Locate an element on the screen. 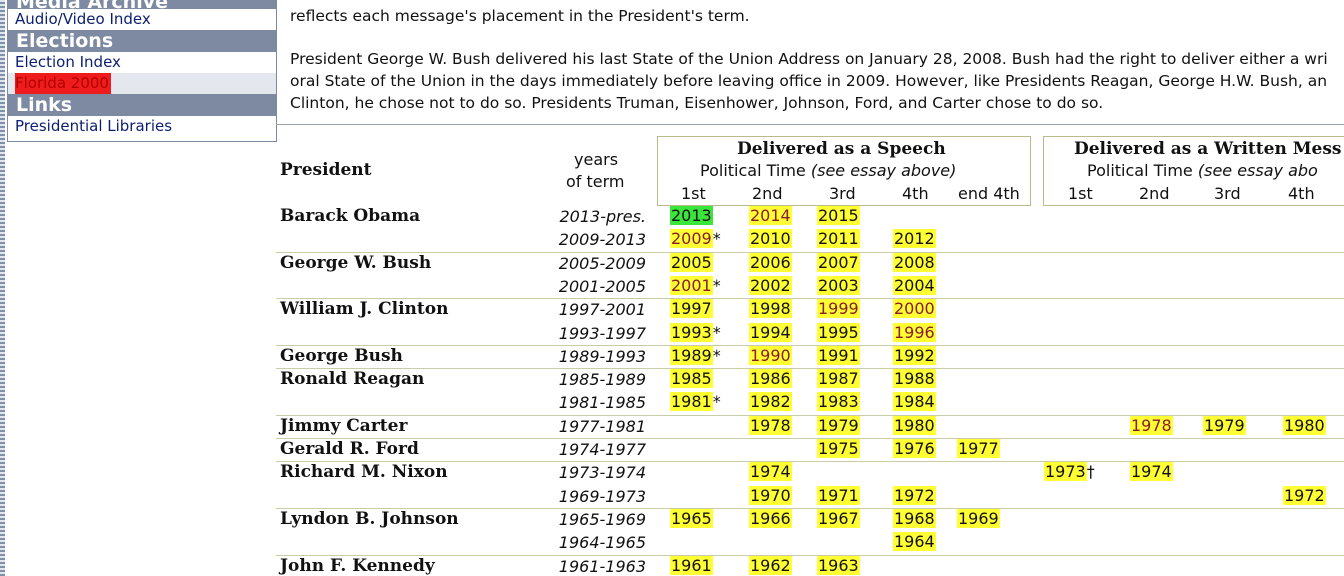 This screenshot has width=1344, height=576. speech-year-cell: 1971 is located at coordinates (838, 496).